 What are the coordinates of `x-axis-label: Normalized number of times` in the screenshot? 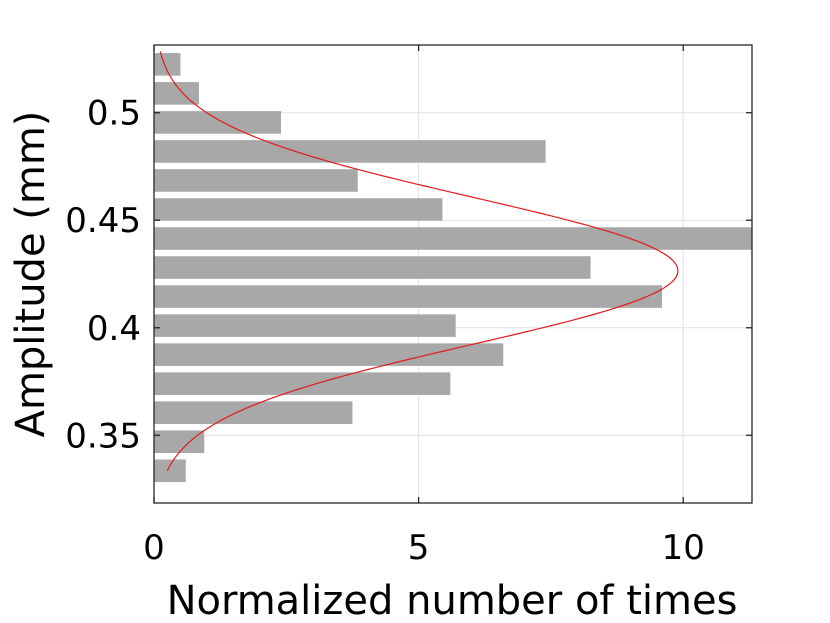 It's located at (452, 600).